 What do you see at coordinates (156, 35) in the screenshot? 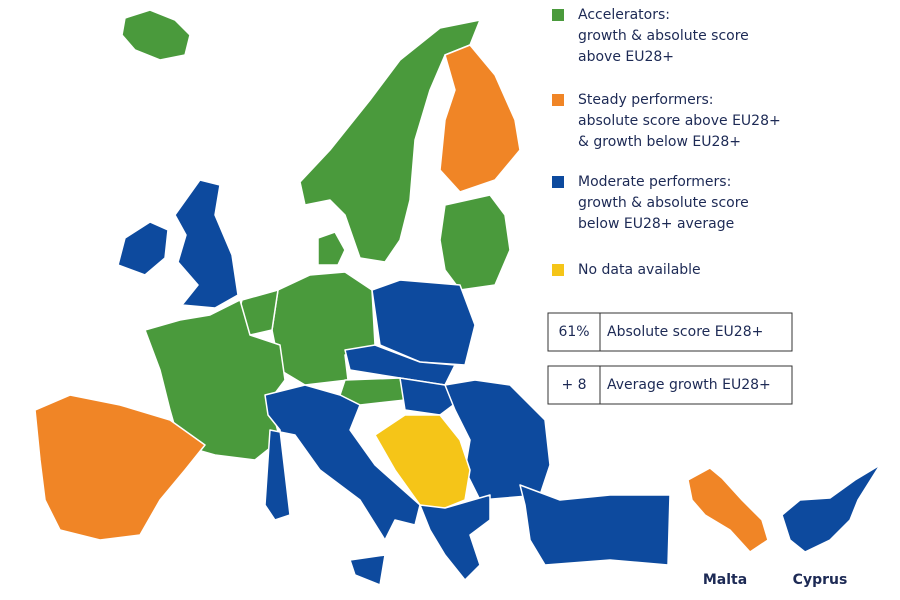
I see `iceland` at bounding box center [156, 35].